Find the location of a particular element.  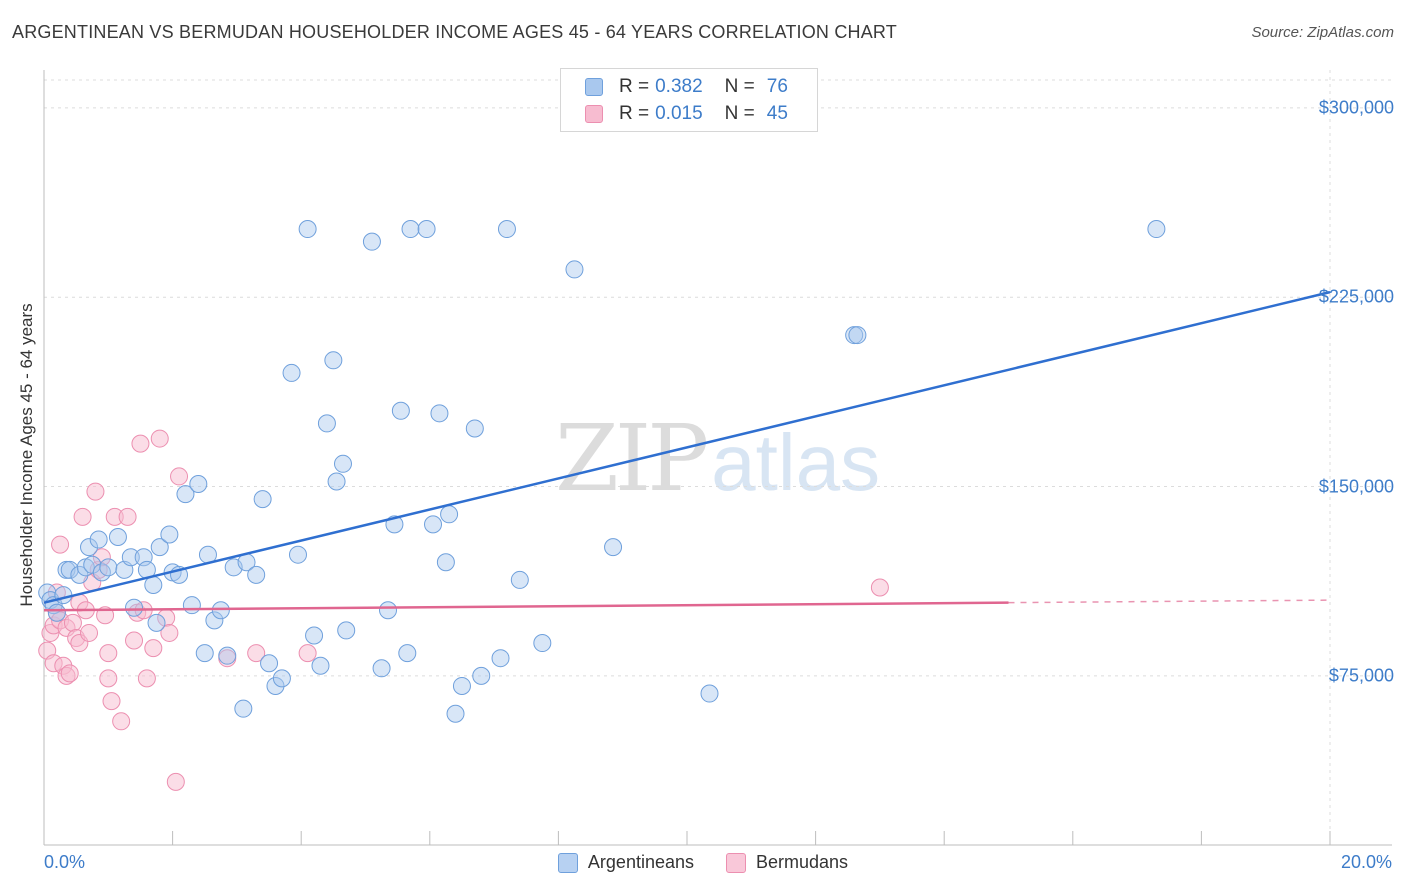

bermudans-trend-extension is located at coordinates (1169, 601).